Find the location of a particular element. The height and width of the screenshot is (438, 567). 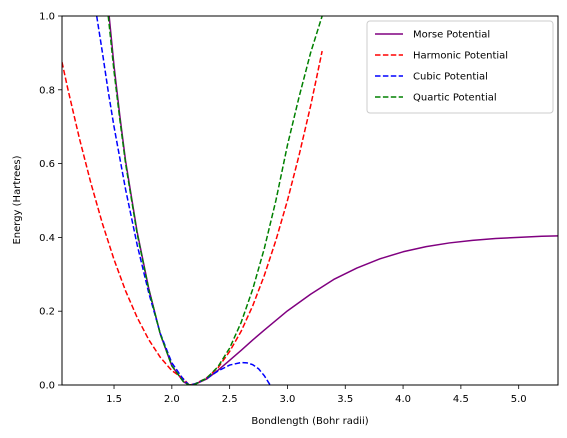

x-tick-label: 4.0 is located at coordinates (403, 399).